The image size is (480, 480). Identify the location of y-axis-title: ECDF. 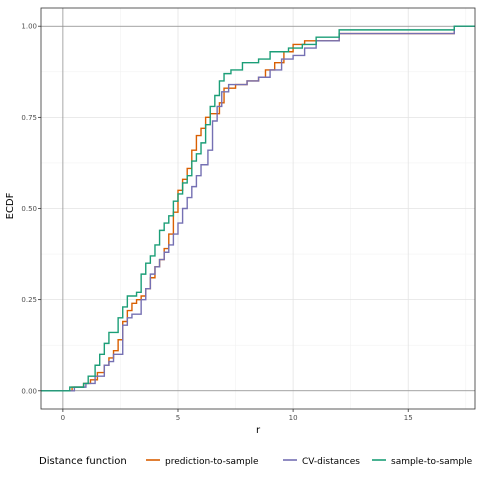
(10, 205).